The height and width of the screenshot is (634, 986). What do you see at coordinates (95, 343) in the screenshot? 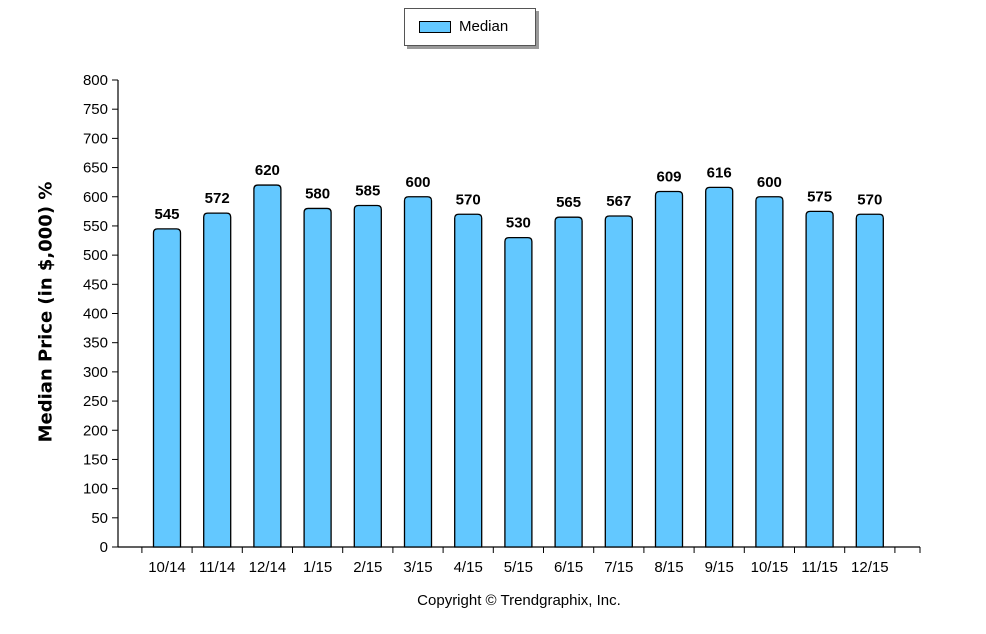
I see `y-tick-label: 350` at bounding box center [95, 343].